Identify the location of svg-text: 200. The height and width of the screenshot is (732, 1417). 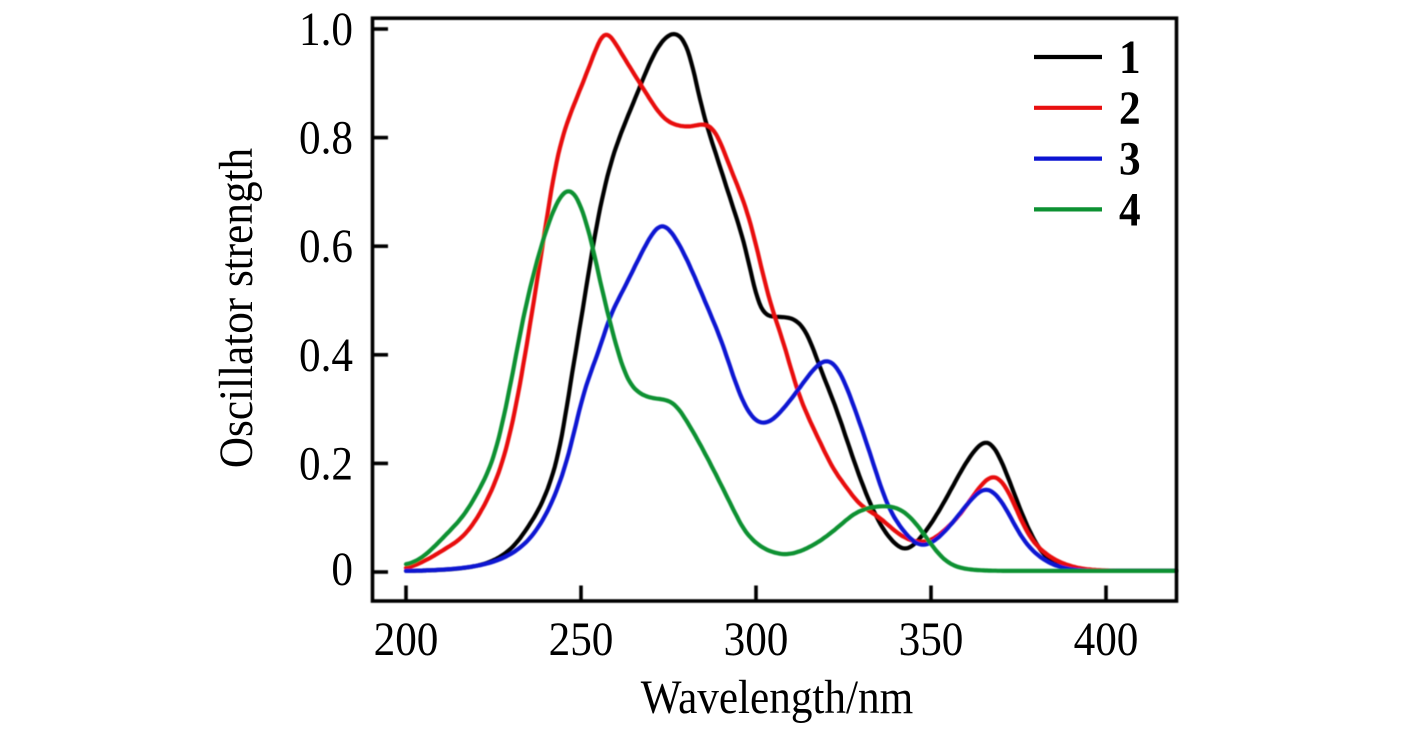
(406, 639).